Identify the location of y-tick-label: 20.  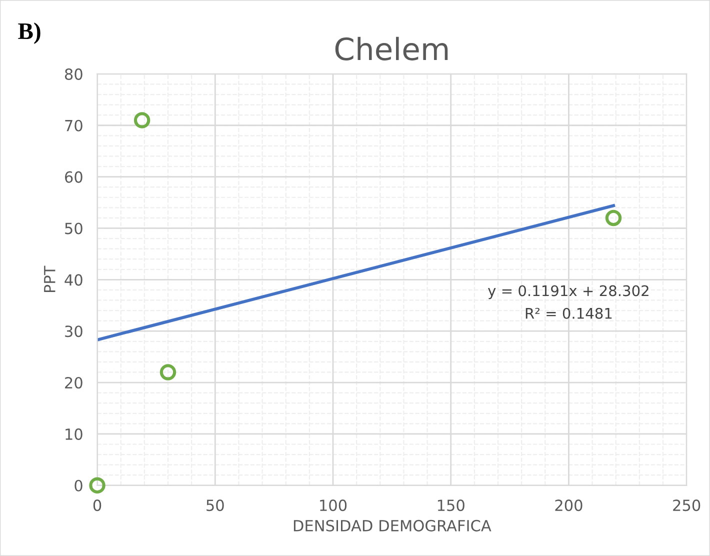
(73, 382).